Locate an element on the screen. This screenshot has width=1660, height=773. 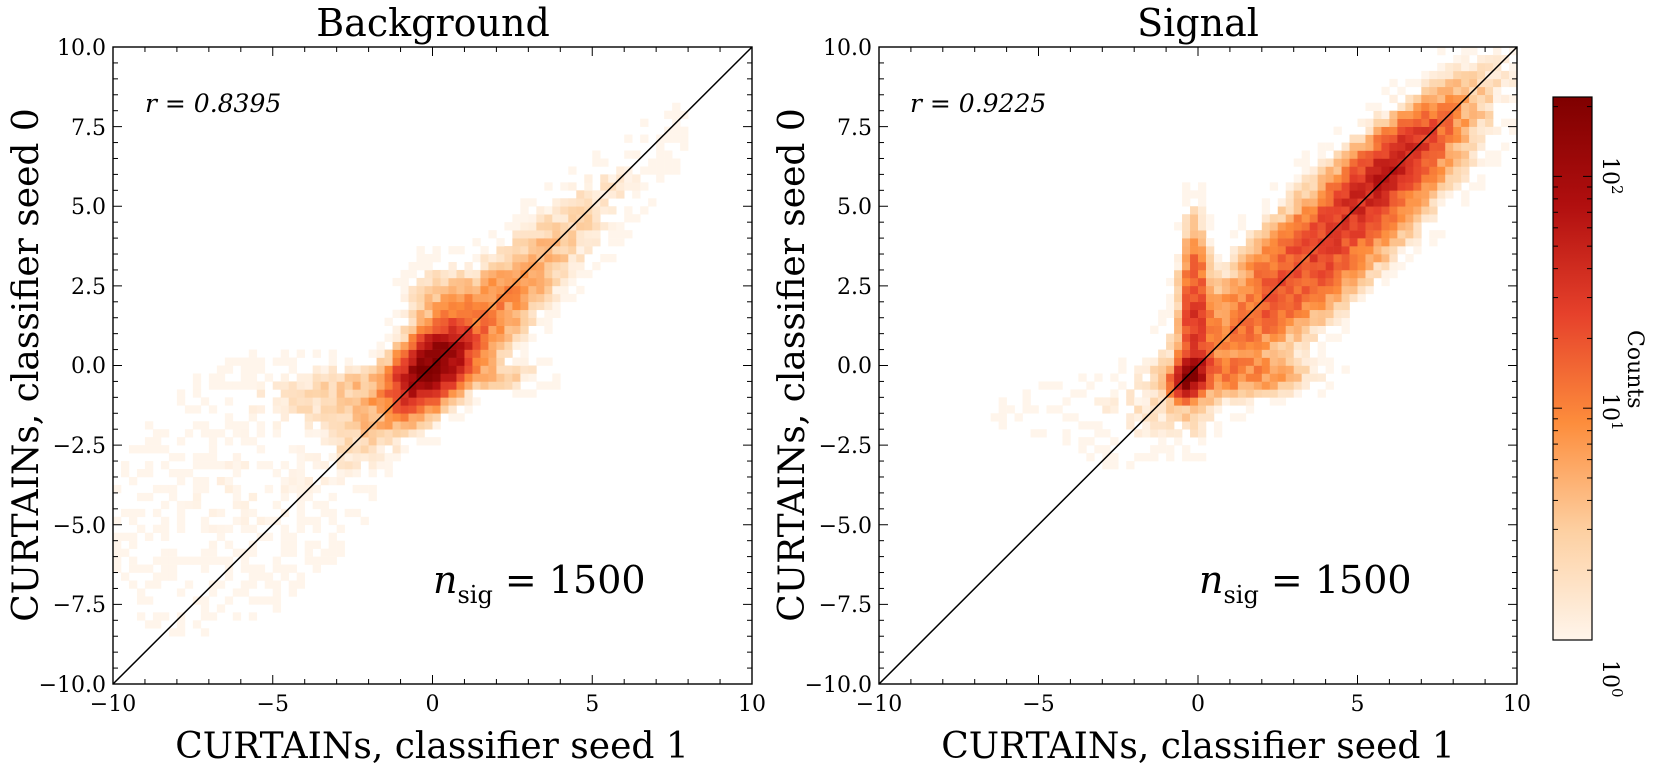
y-tick-label: 5.0 is located at coordinates (88, 207).